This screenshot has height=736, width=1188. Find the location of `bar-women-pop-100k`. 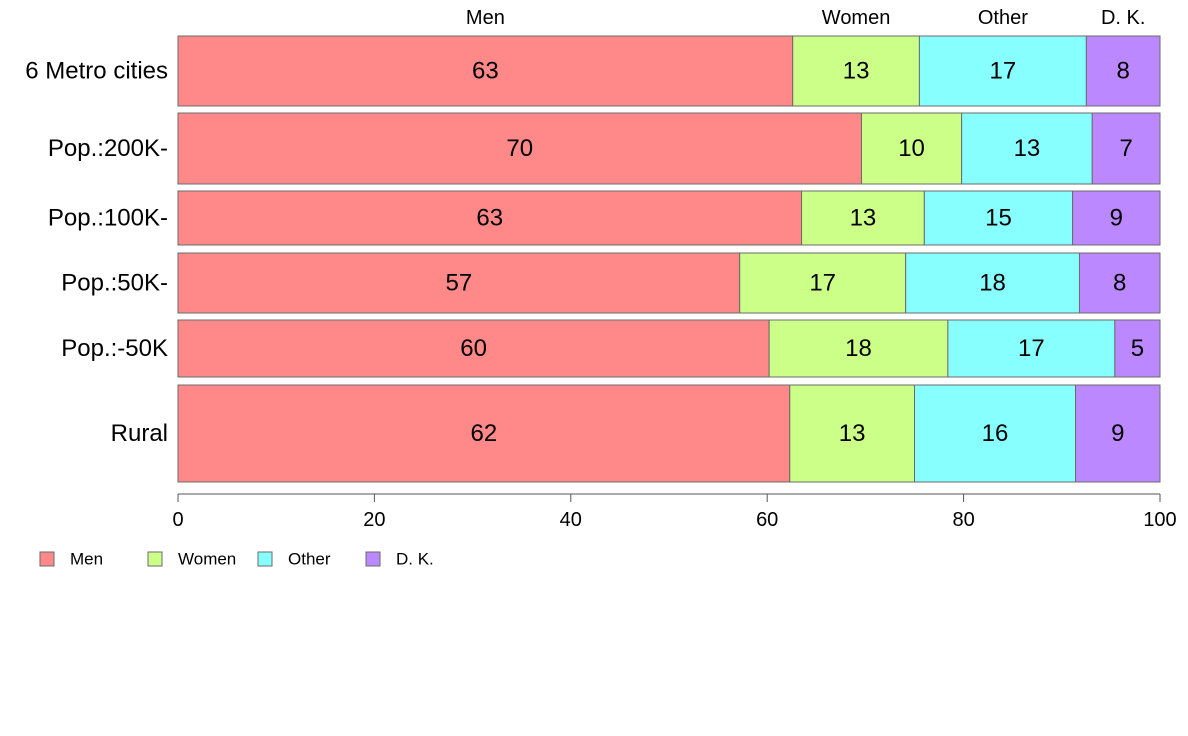

bar-women-pop-100k is located at coordinates (863, 218).